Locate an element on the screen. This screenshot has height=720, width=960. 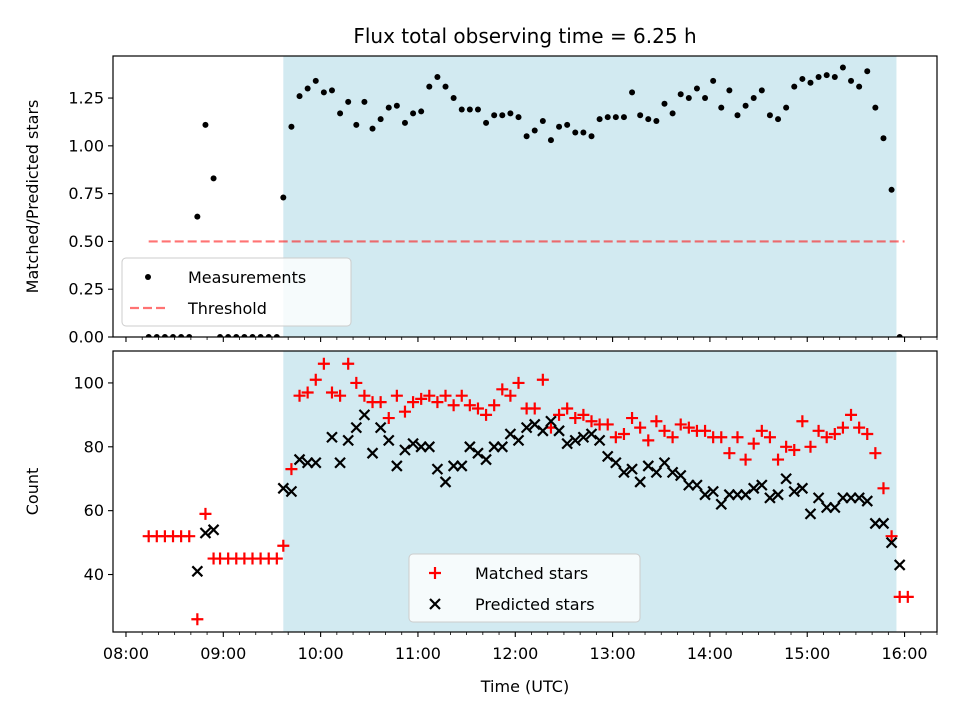
legend-matched-marker is located at coordinates (435, 573).